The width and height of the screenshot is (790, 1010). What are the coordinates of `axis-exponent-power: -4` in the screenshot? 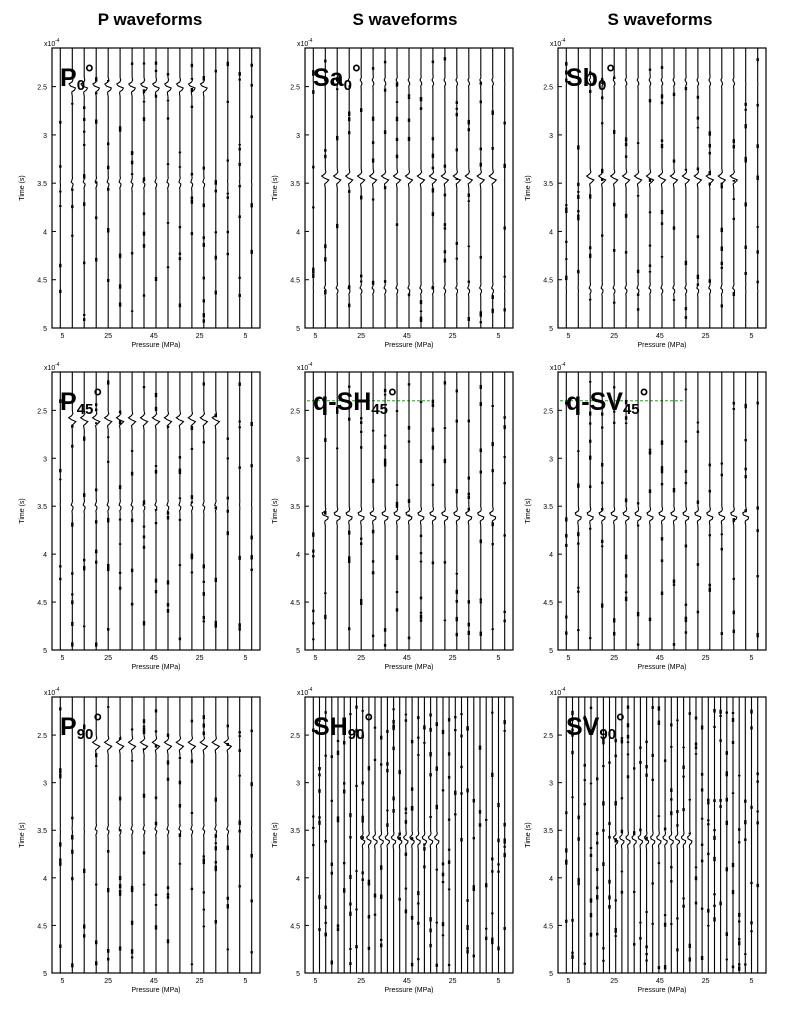 It's located at (563, 41).